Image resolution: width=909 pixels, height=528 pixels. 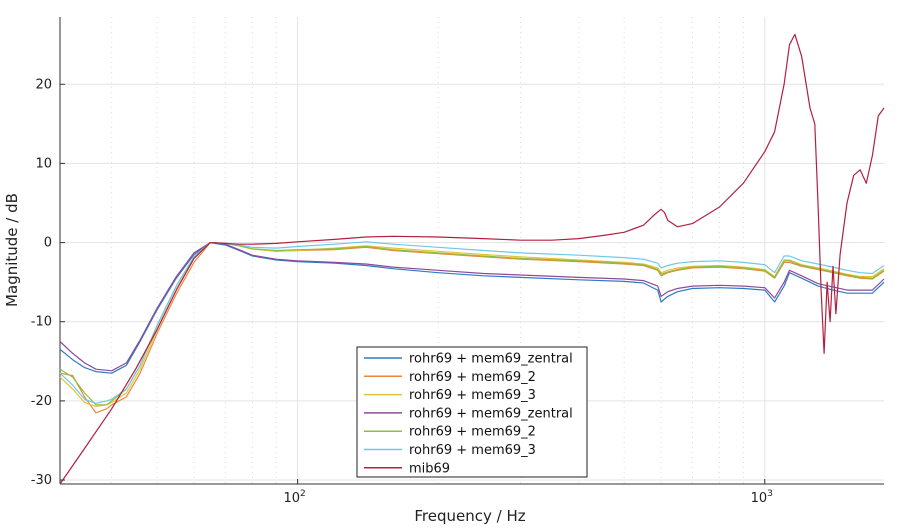 I want to click on x-tick-label: 10², so click(x=294, y=497).